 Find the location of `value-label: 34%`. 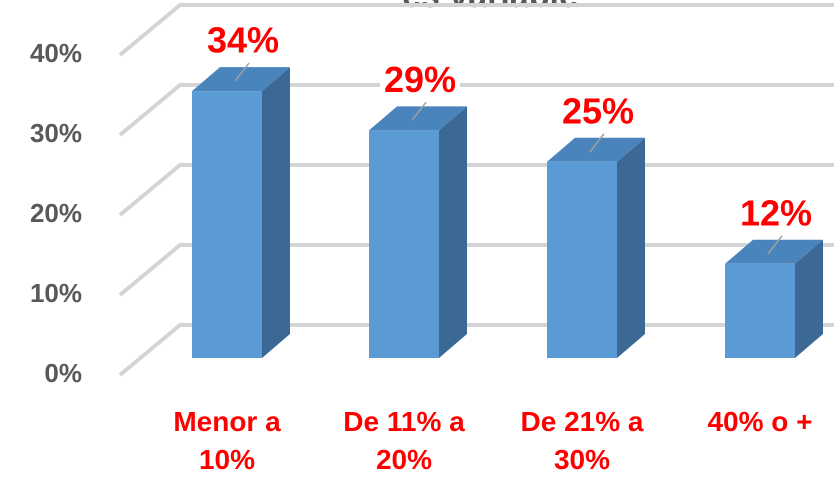

value-label: 34% is located at coordinates (243, 40).